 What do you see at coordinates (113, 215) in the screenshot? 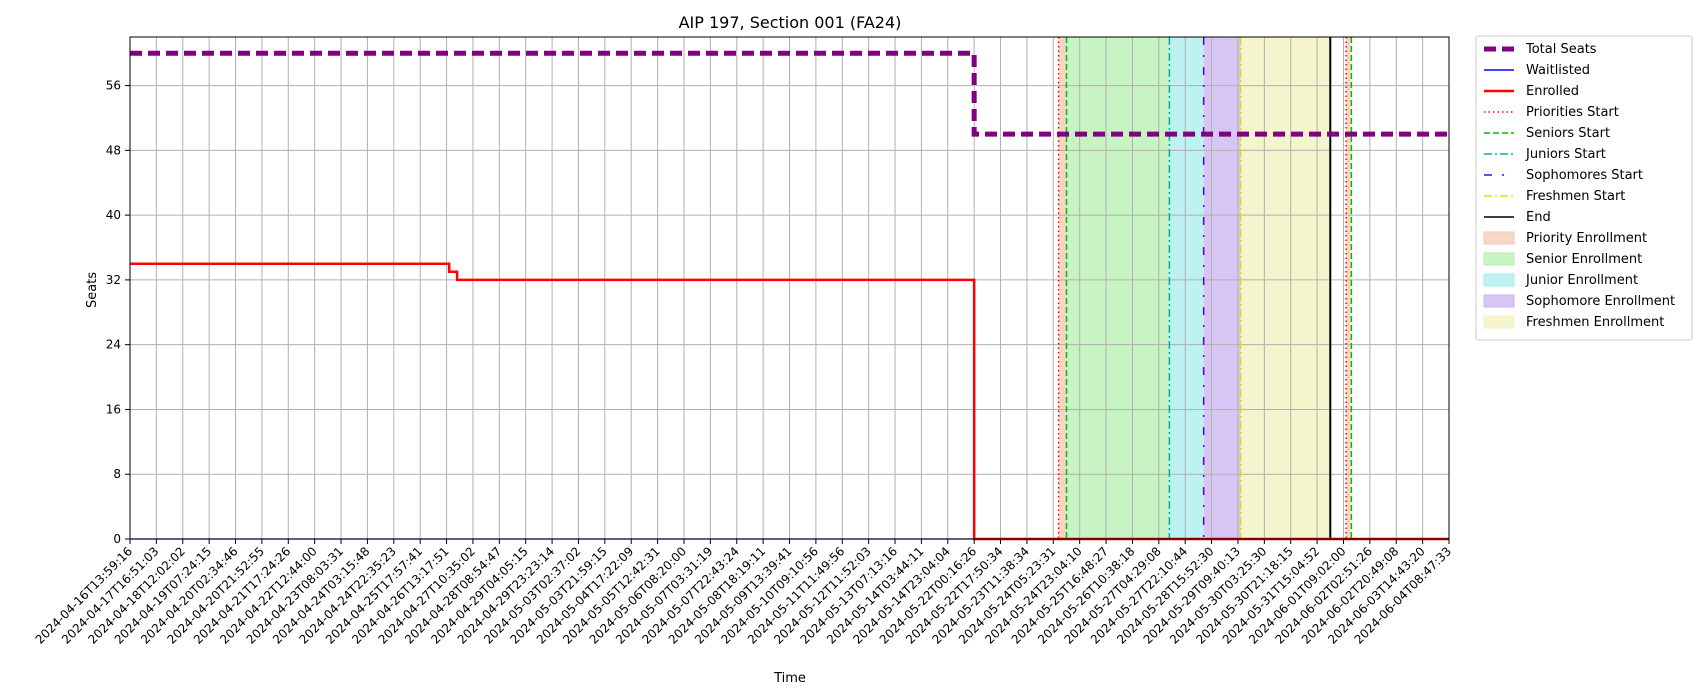
I see `y-tick-label: 40` at bounding box center [113, 215].